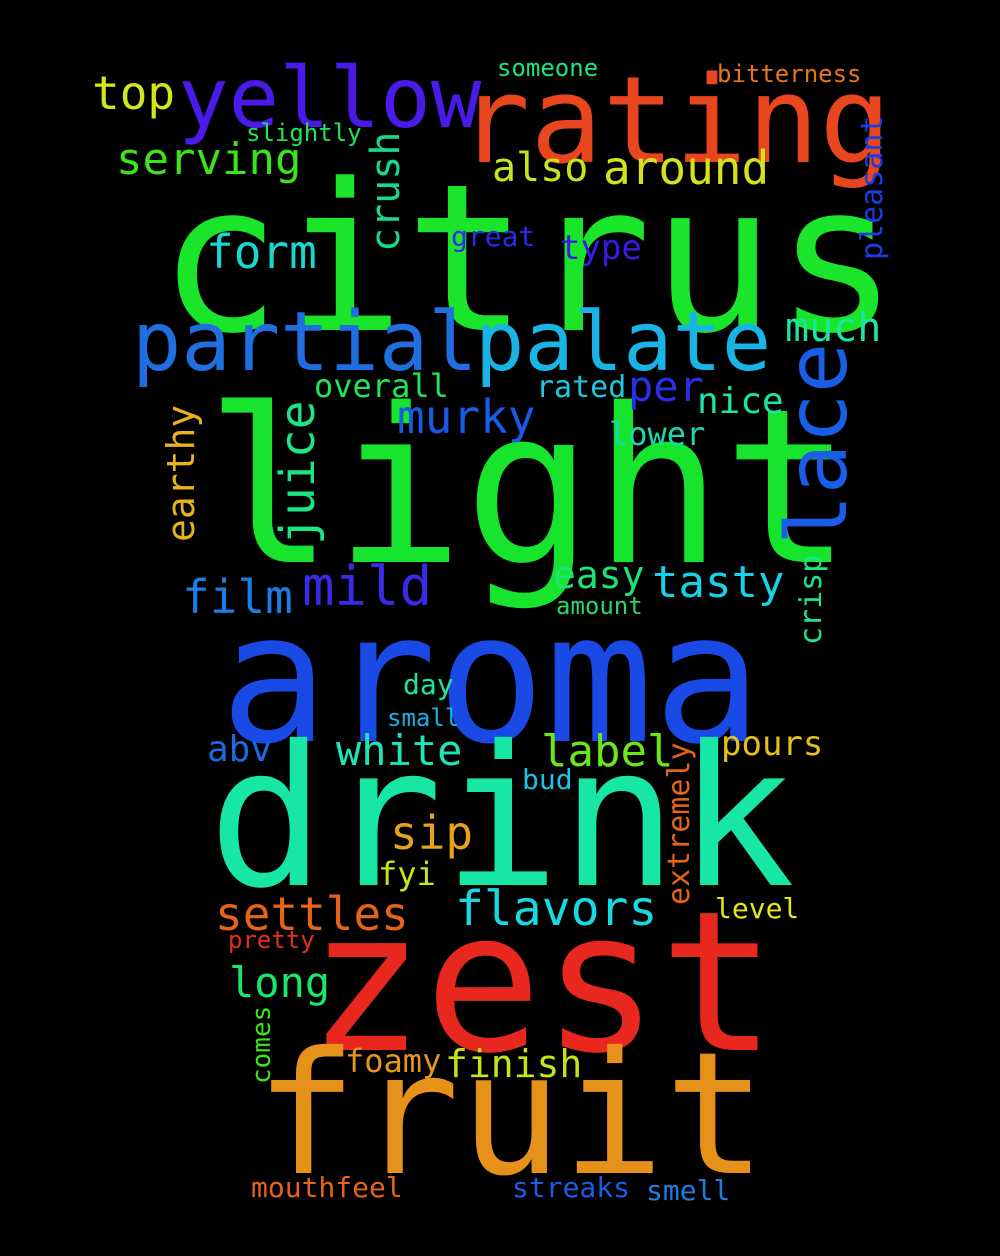 The width and height of the screenshot is (1000, 1256). Describe the element at coordinates (740, 401) in the screenshot. I see `word-nice: nice` at that location.